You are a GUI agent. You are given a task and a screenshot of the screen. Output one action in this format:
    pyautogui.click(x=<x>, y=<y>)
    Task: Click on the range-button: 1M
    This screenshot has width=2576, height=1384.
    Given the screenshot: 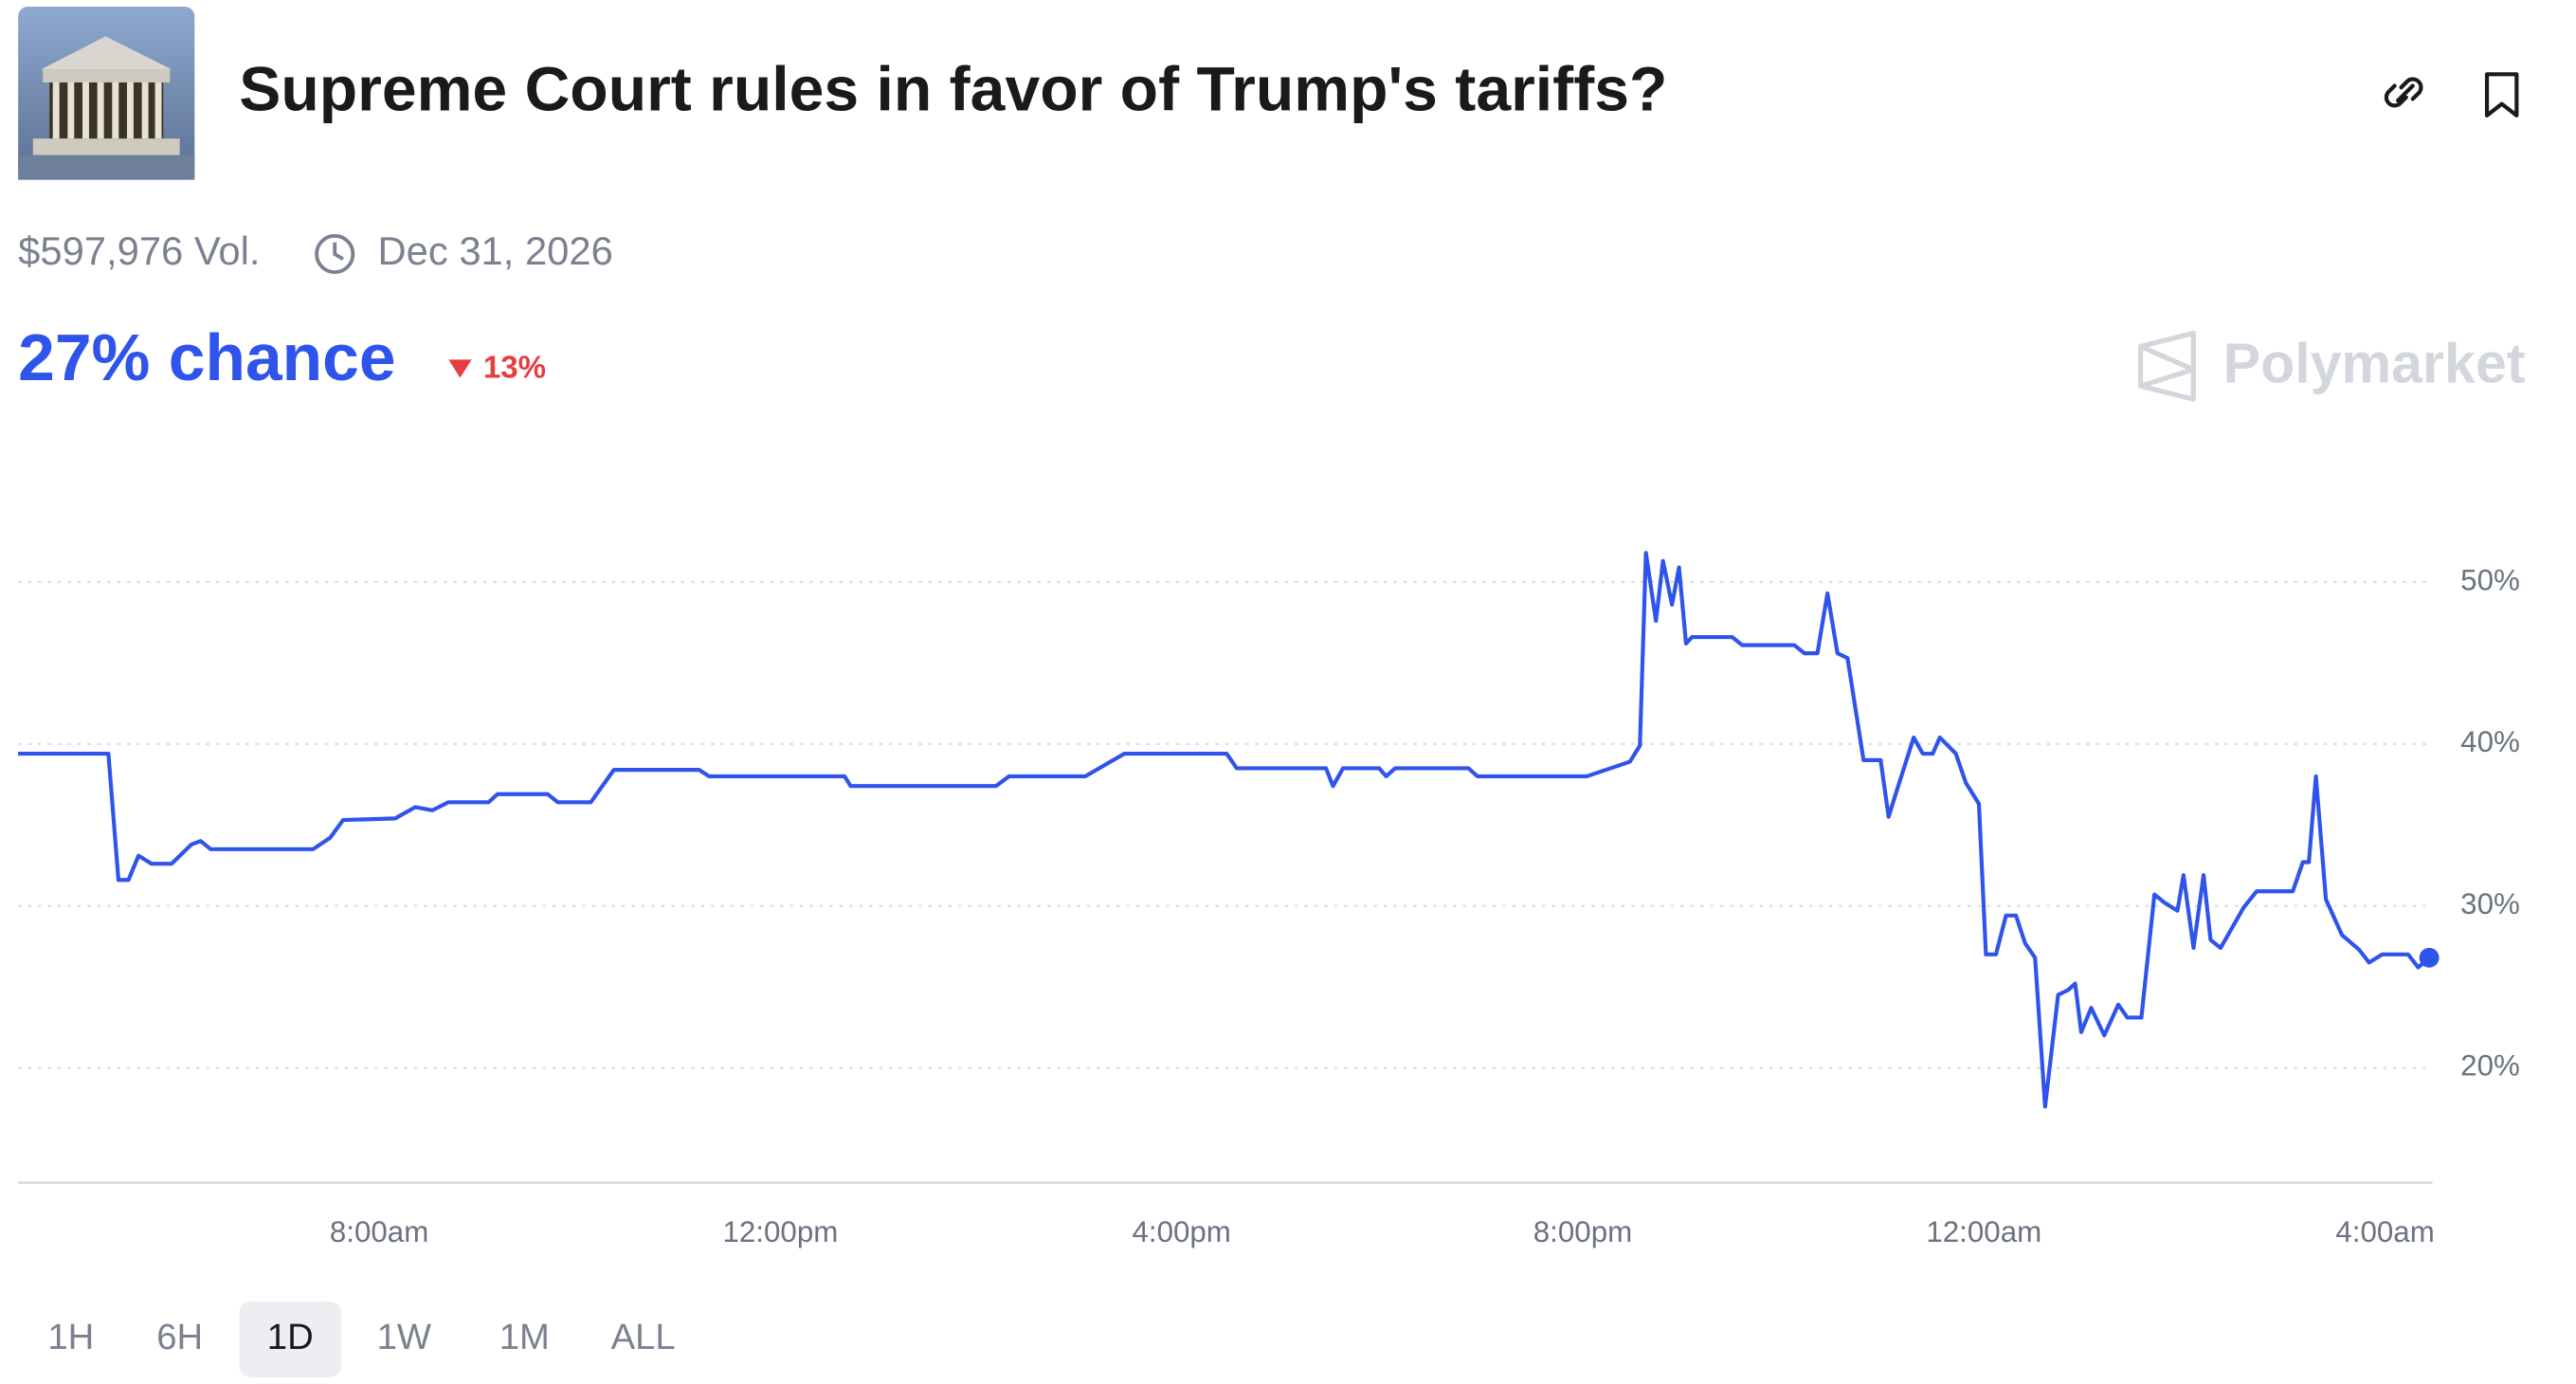 What is the action you would take?
    pyautogui.click(x=524, y=1337)
    